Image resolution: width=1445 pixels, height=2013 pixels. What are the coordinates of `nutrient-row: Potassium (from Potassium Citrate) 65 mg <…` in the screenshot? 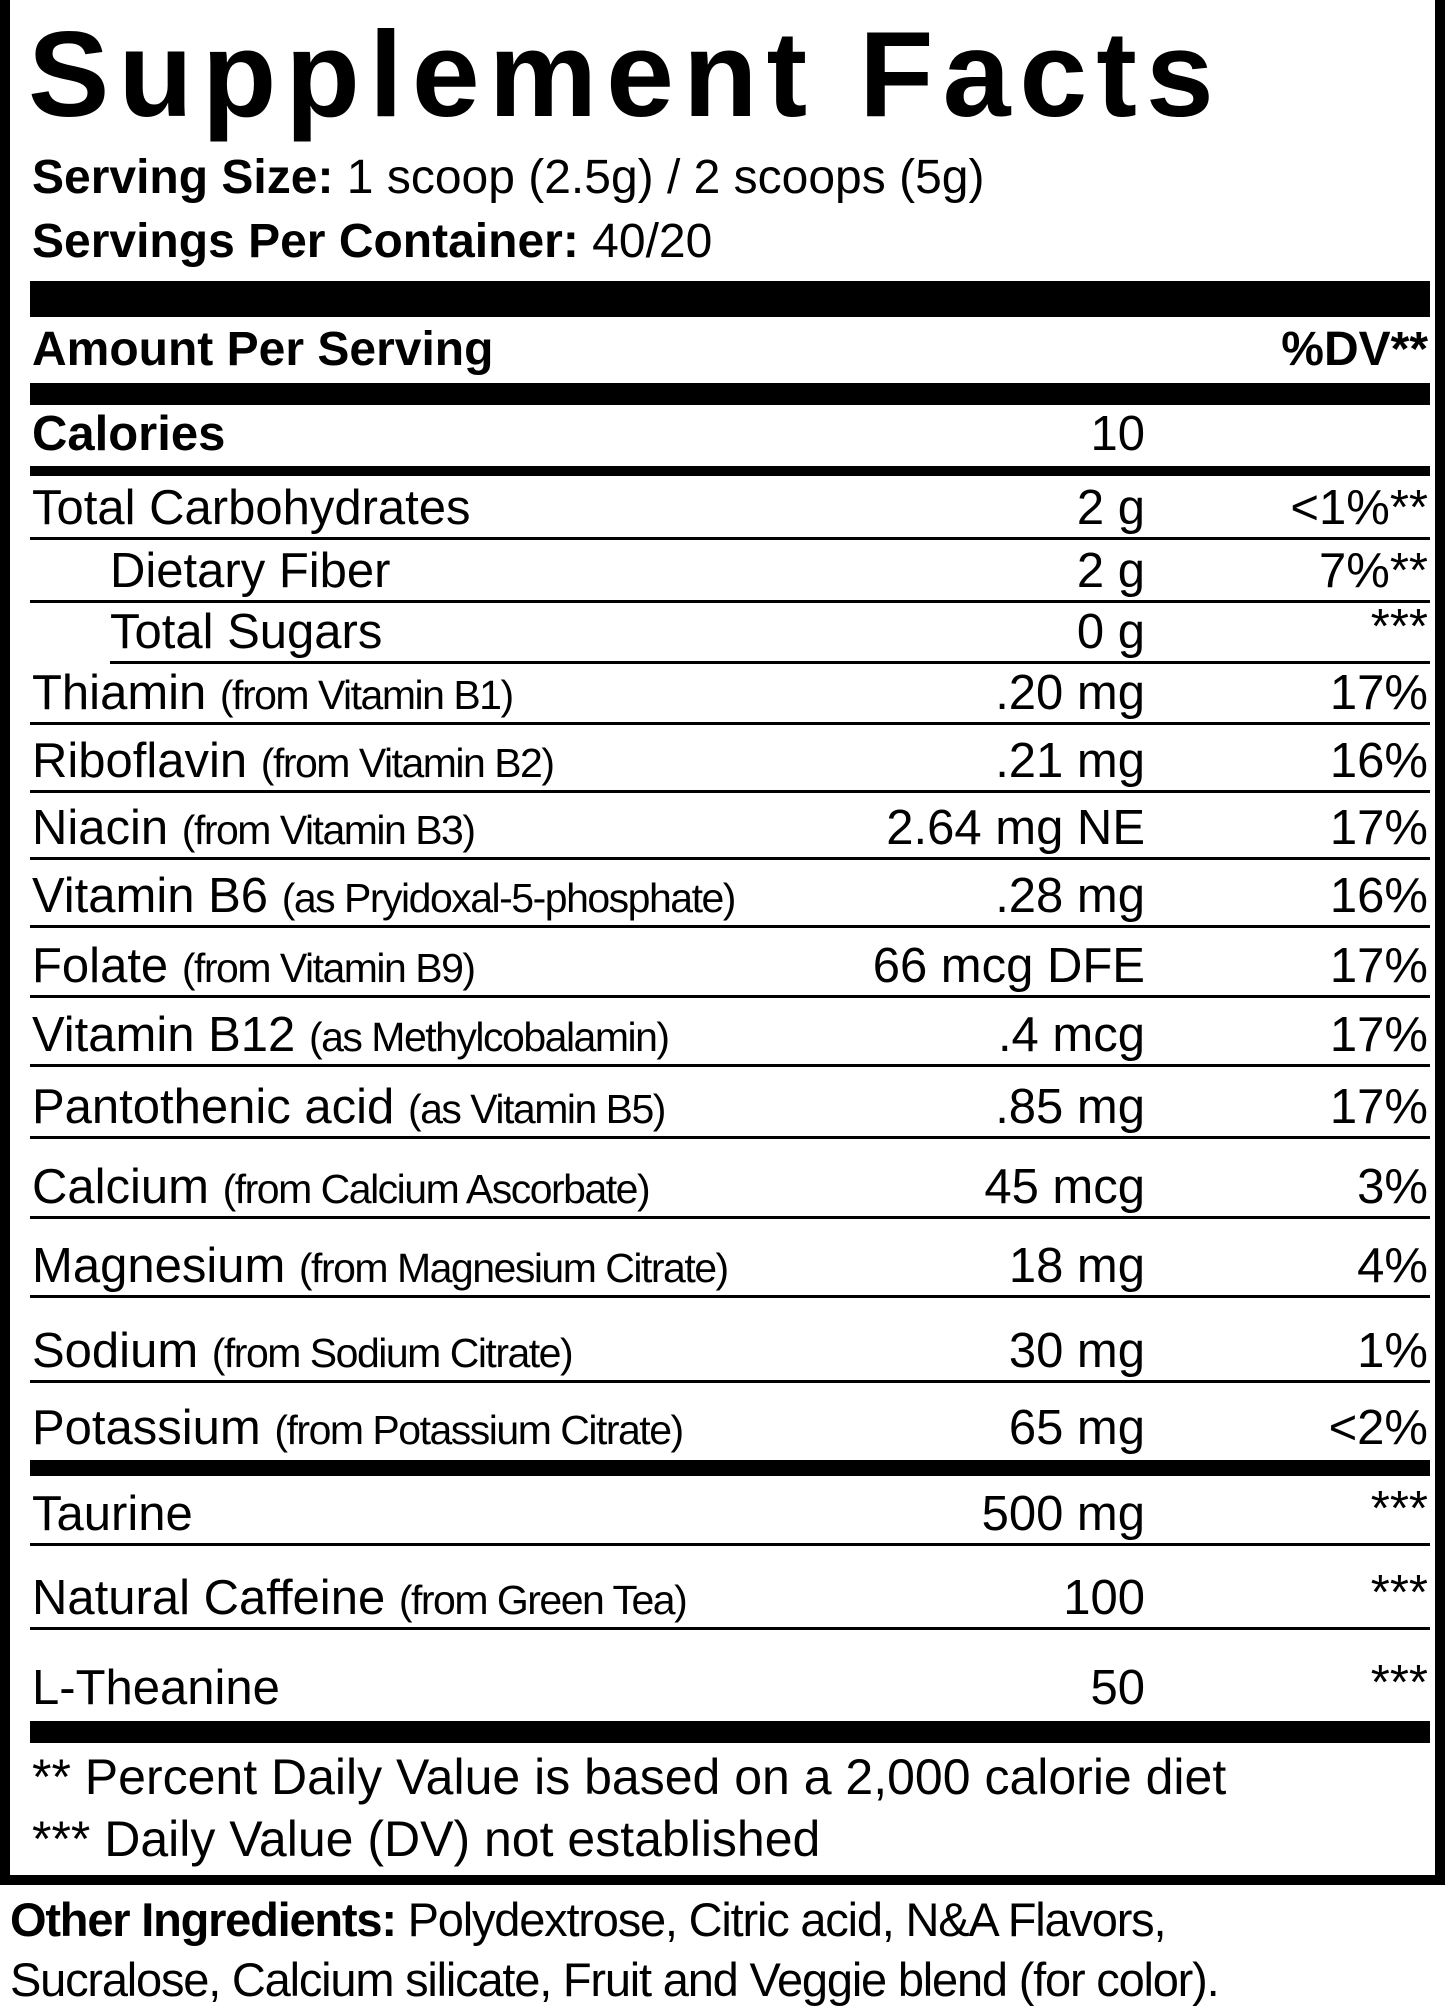 It's located at (730, 1421).